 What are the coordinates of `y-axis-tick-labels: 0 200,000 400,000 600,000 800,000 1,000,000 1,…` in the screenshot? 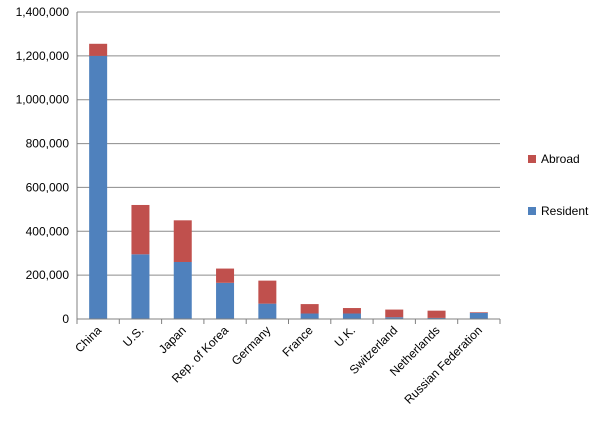 It's located at (43, 165).